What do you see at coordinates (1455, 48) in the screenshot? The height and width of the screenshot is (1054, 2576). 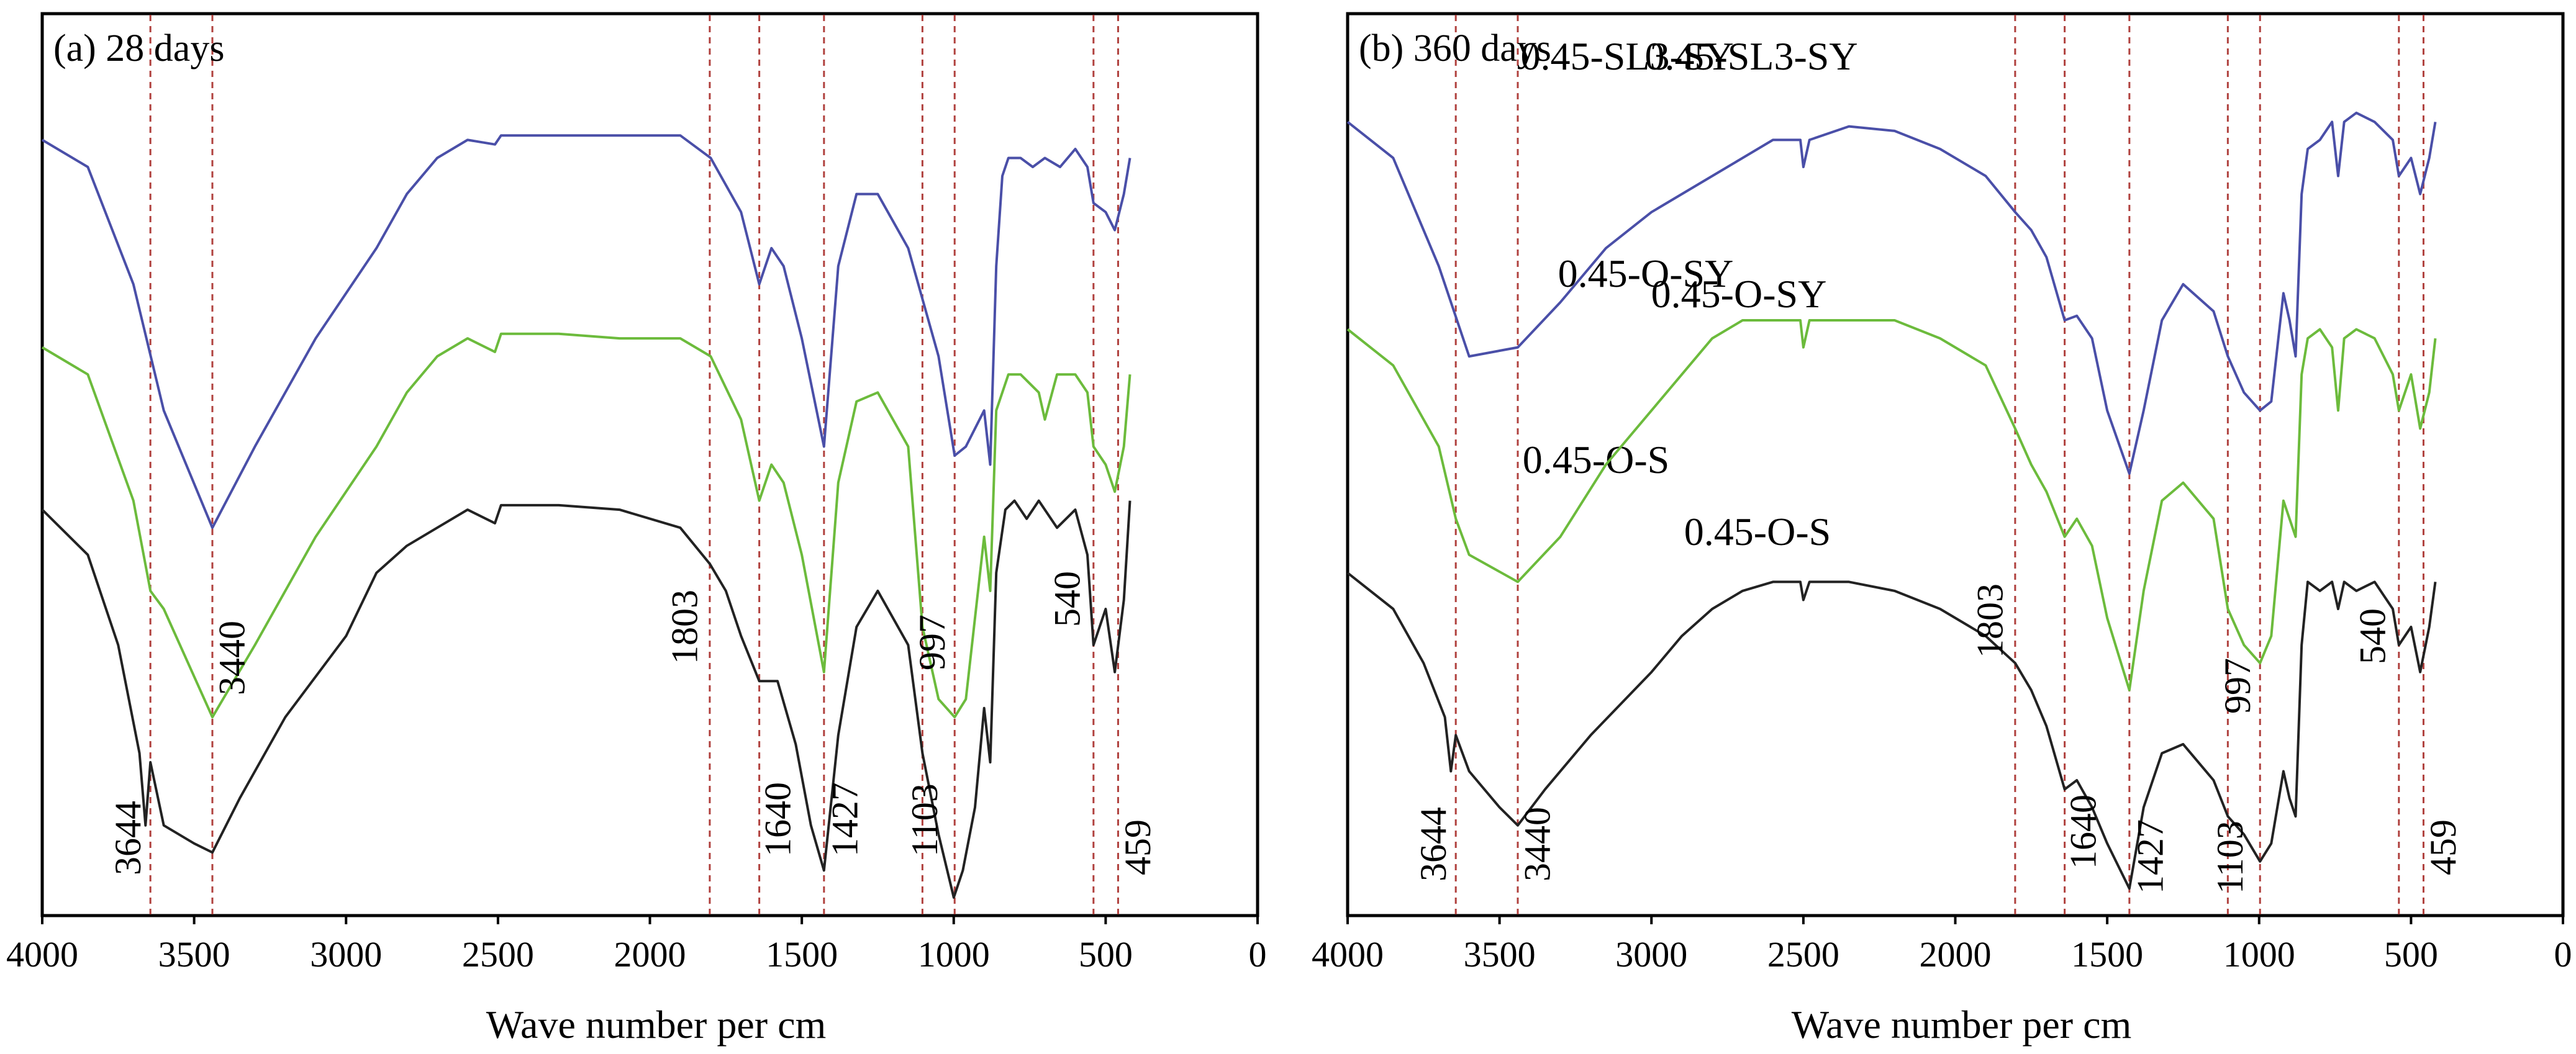 I see `panel-label: (b) 360 days` at bounding box center [1455, 48].